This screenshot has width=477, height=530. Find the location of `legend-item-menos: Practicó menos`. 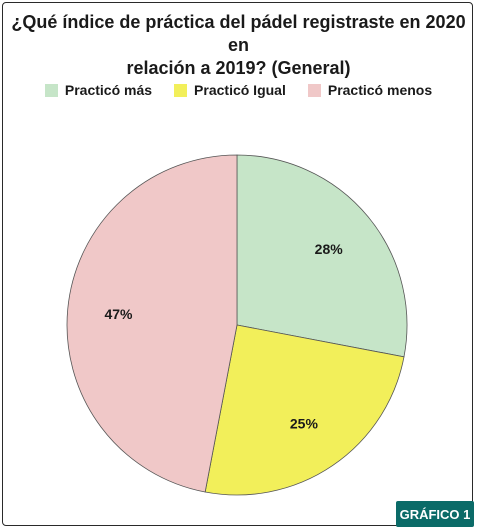

legend-item-menos: Practicó menos is located at coordinates (370, 90).